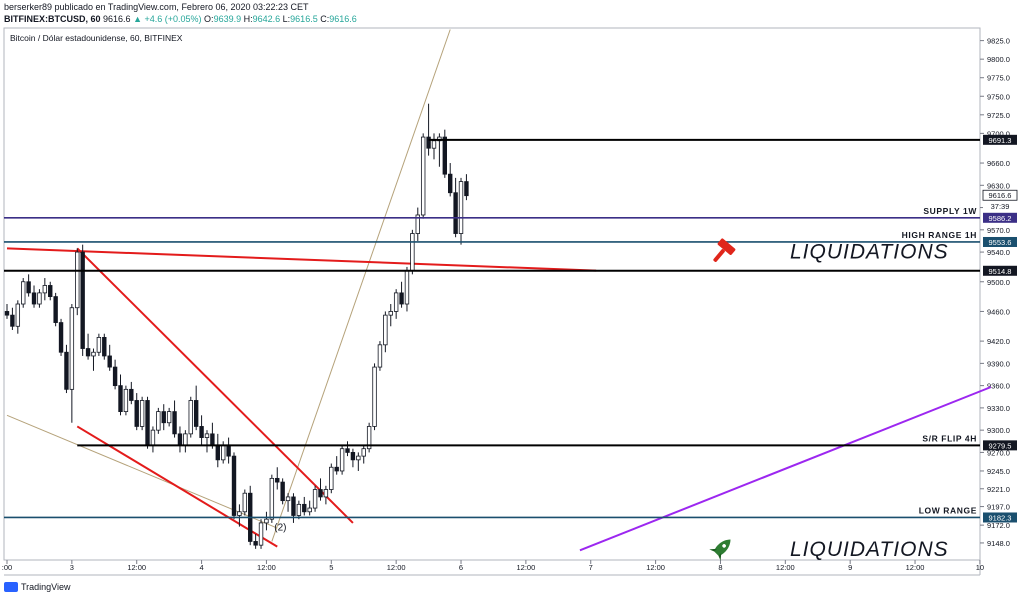 The height and width of the screenshot is (599, 1024). What do you see at coordinates (722, 547) in the screenshot?
I see `rocket-body` at bounding box center [722, 547].